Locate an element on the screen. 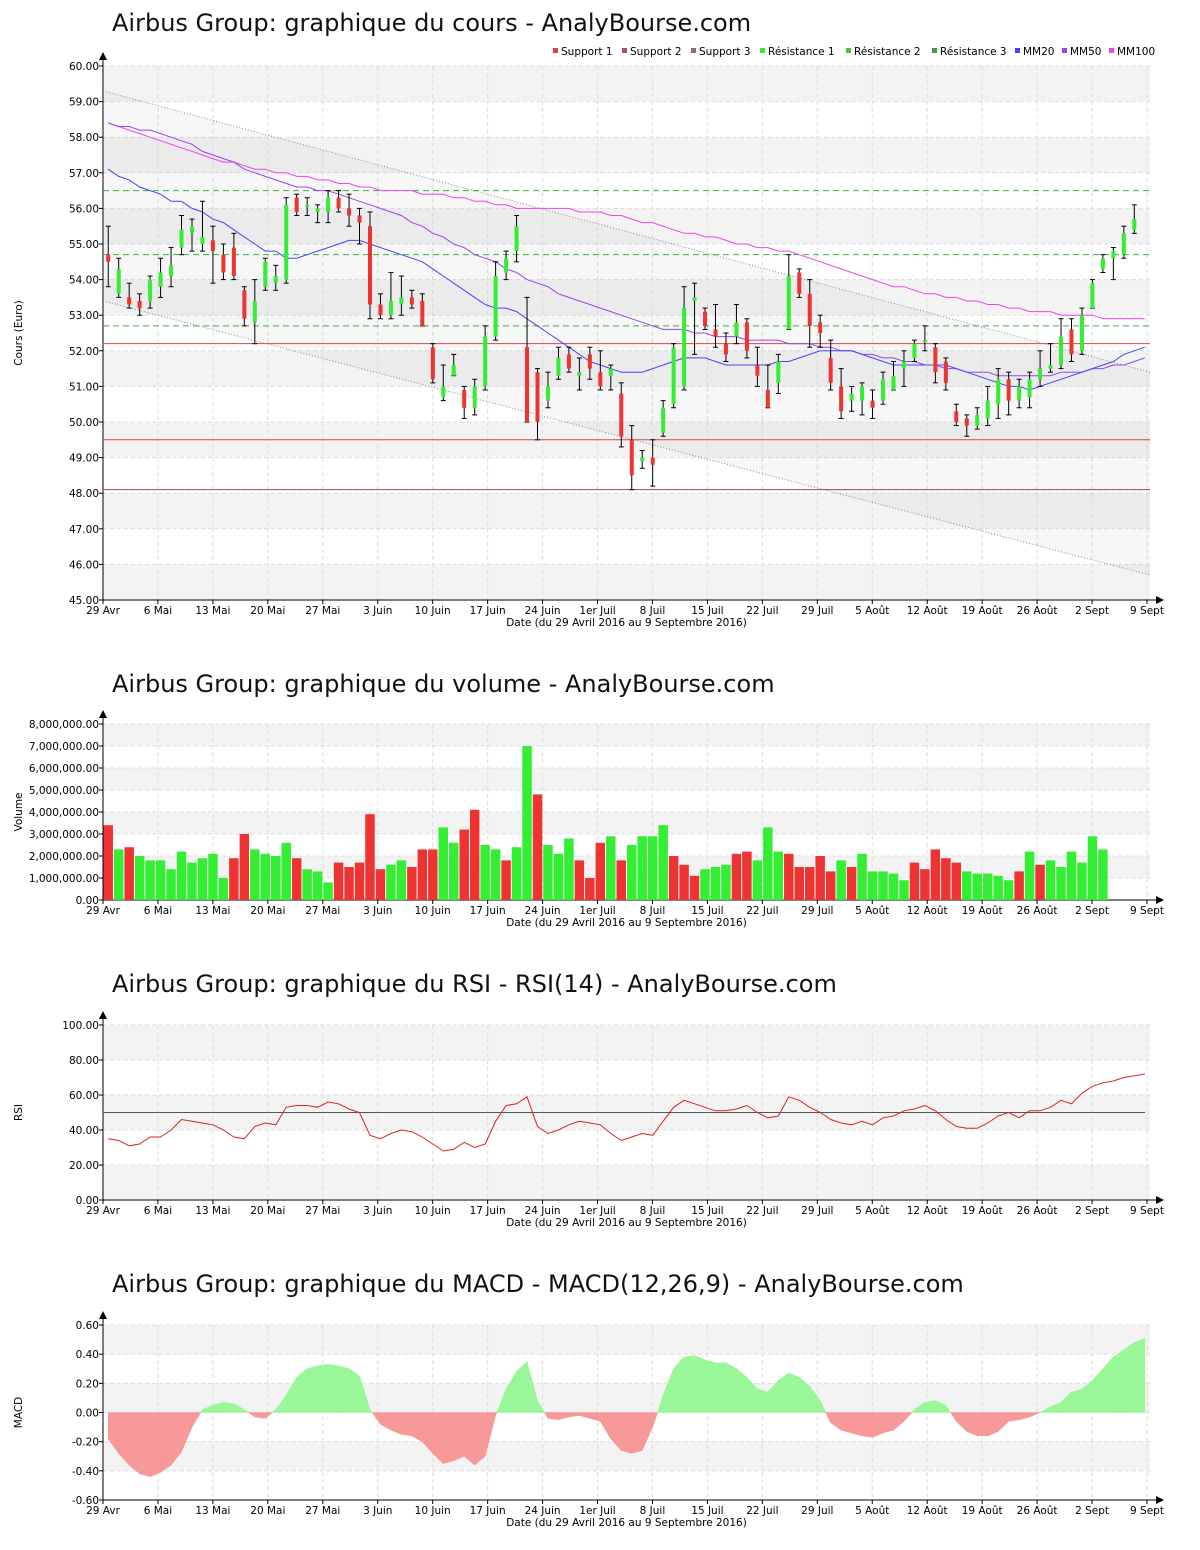 The width and height of the screenshot is (1200, 1550). y-tick-label: 0.20 is located at coordinates (87, 1384).